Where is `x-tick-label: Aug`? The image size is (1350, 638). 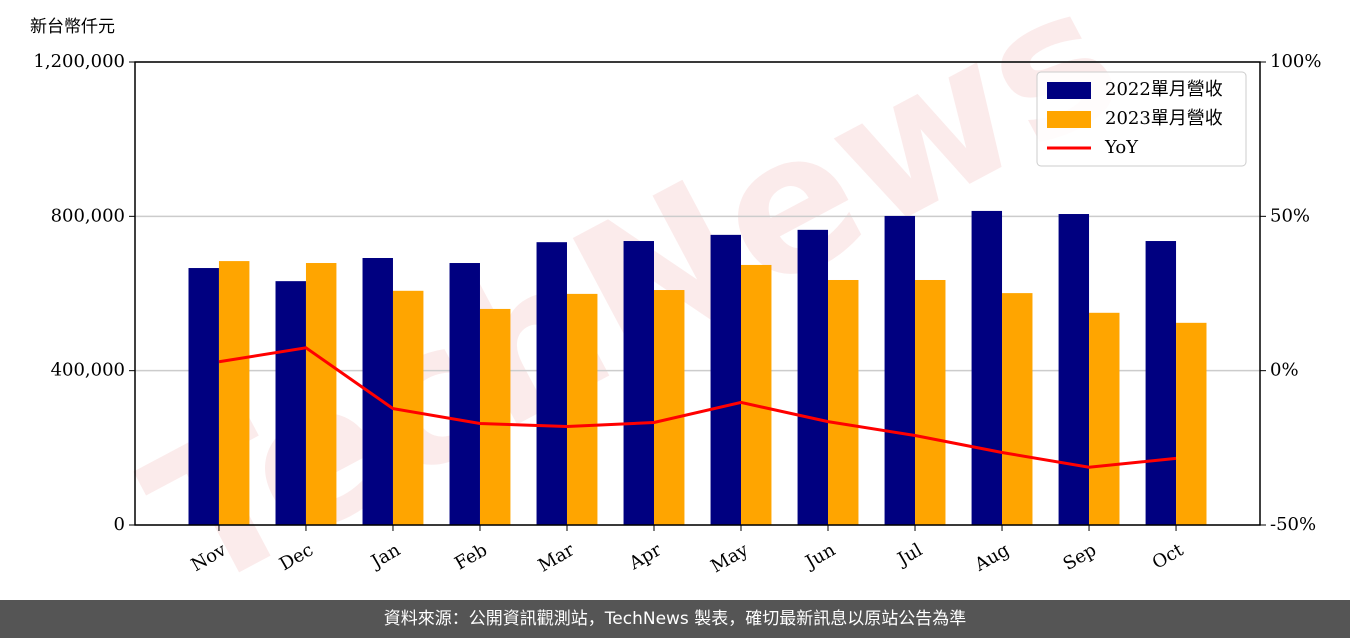
x-tick-label: Aug is located at coordinates (991, 557).